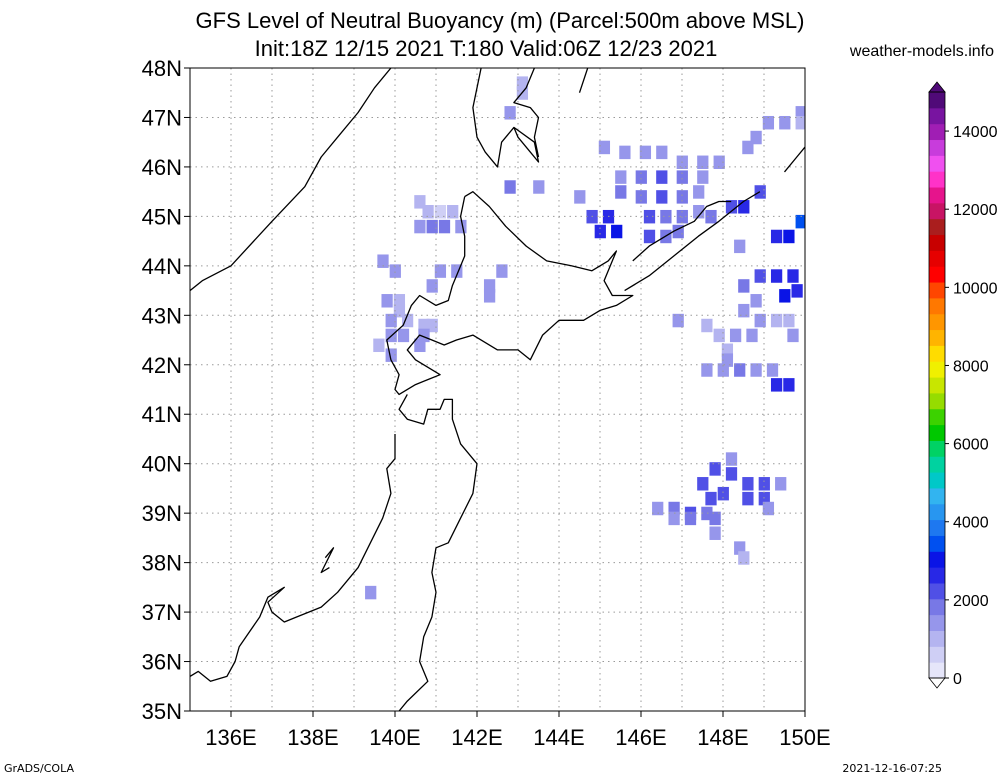  I want to click on longitude-ticks: 136E 138E 140E 142E 144E 146E 148E 150E, so click(518, 730).